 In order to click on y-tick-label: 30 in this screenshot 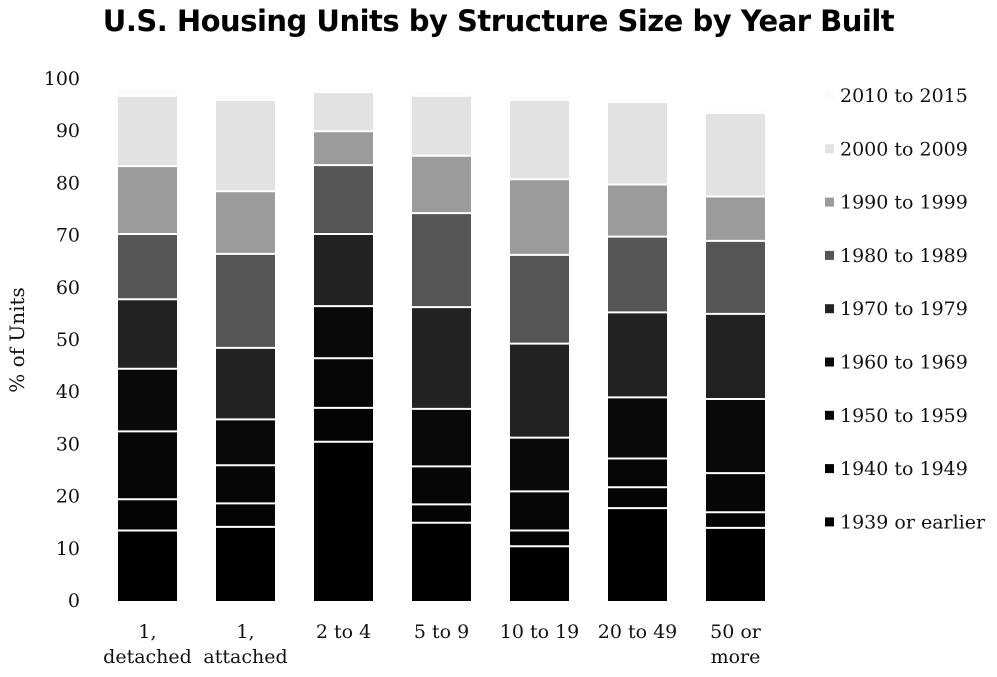, I will do `click(68, 444)`.